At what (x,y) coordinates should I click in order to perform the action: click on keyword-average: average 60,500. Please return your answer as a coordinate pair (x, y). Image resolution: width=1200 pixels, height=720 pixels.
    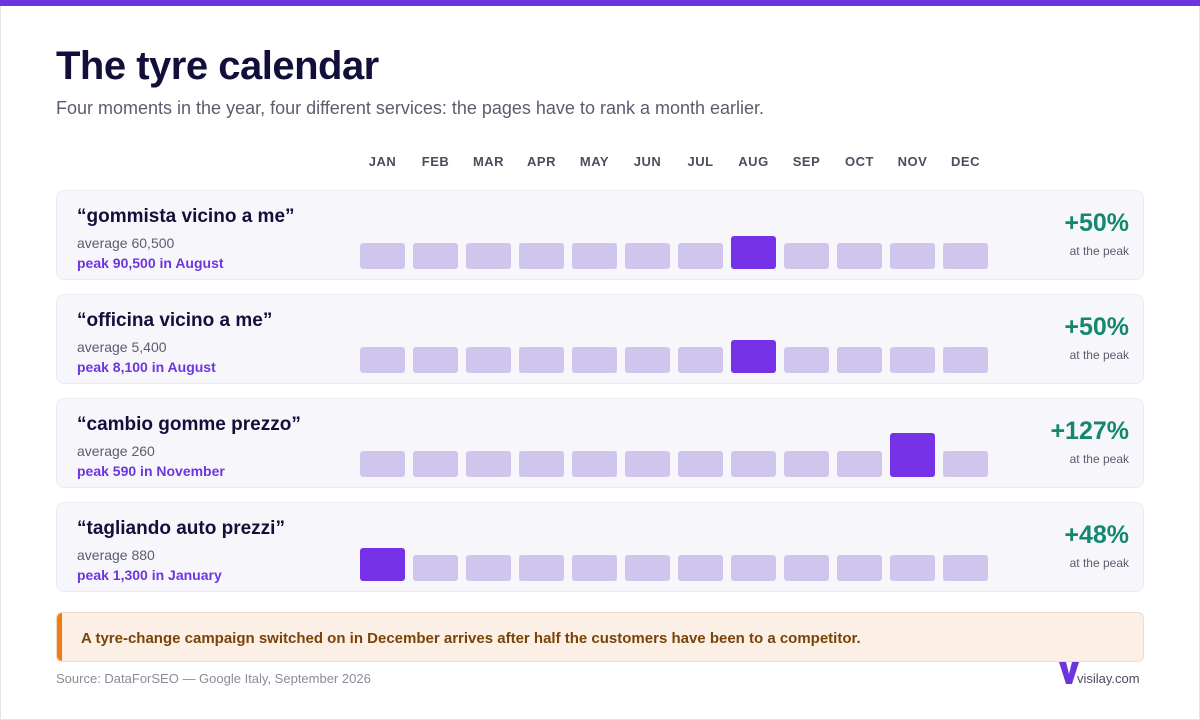
    Looking at the image, I should click on (126, 243).